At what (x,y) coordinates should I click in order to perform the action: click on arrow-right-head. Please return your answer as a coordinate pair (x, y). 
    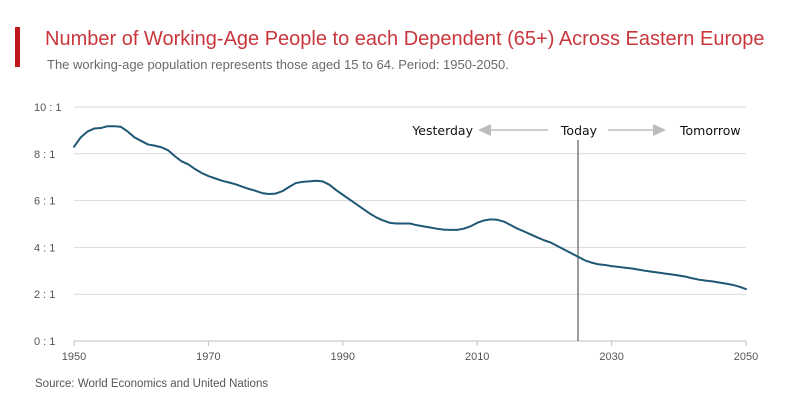
    Looking at the image, I should click on (659, 130).